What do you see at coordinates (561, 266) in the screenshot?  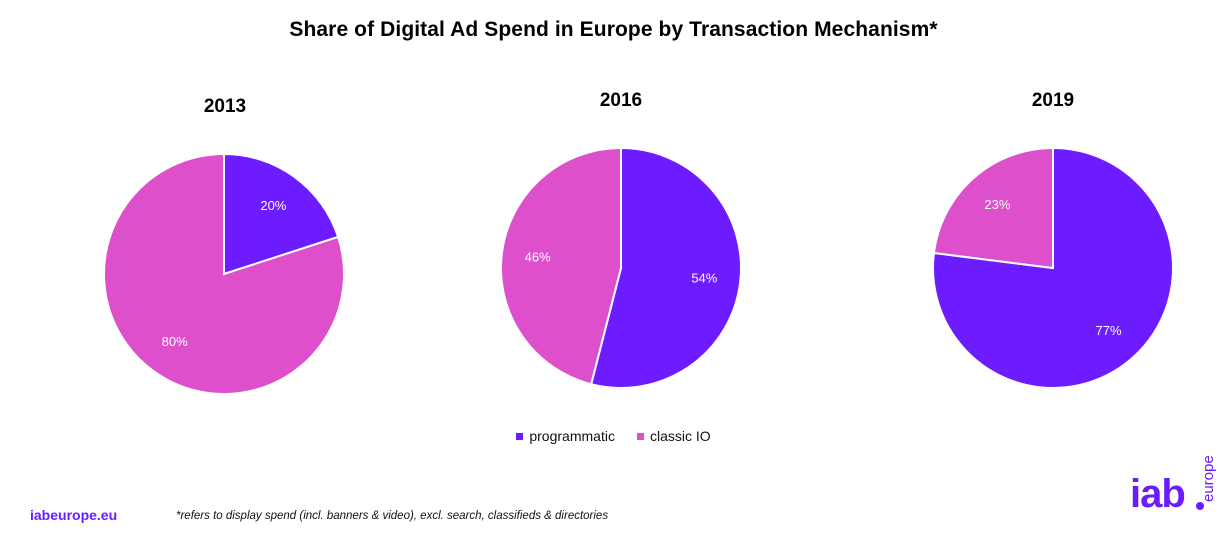 I see `pie-slice-2016-classic-io` at bounding box center [561, 266].